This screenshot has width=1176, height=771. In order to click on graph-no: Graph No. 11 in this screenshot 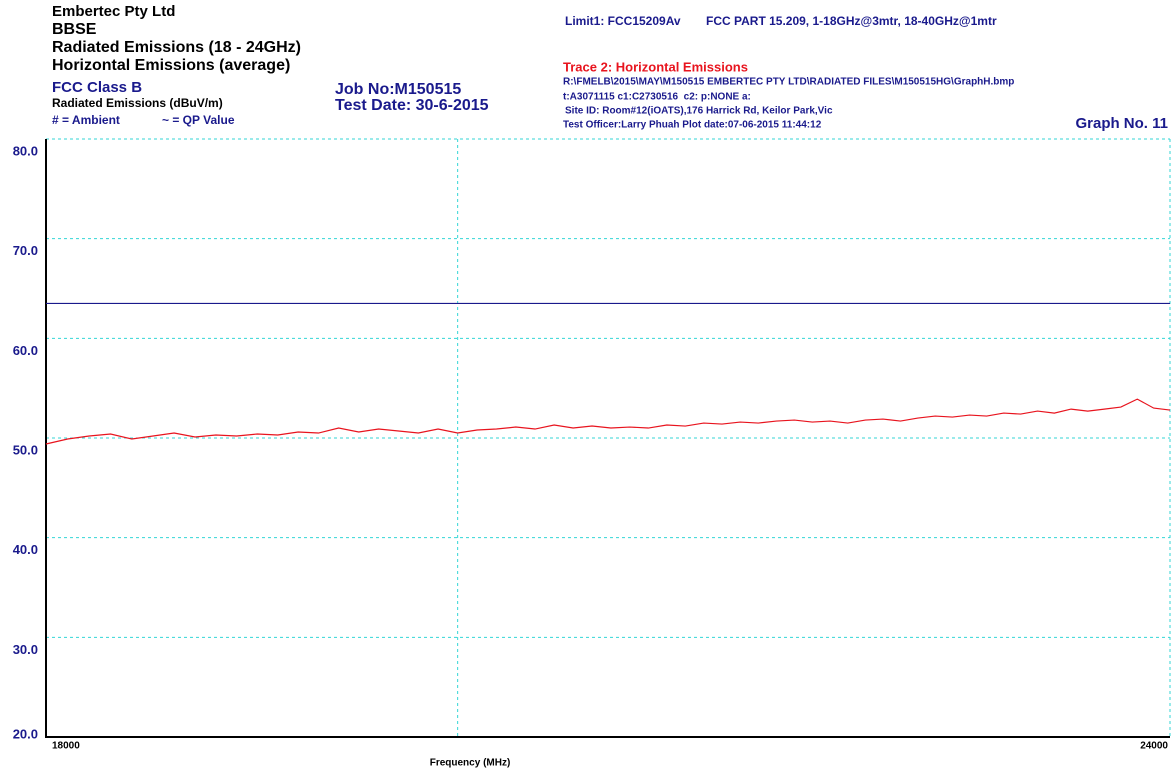, I will do `click(1121, 123)`.